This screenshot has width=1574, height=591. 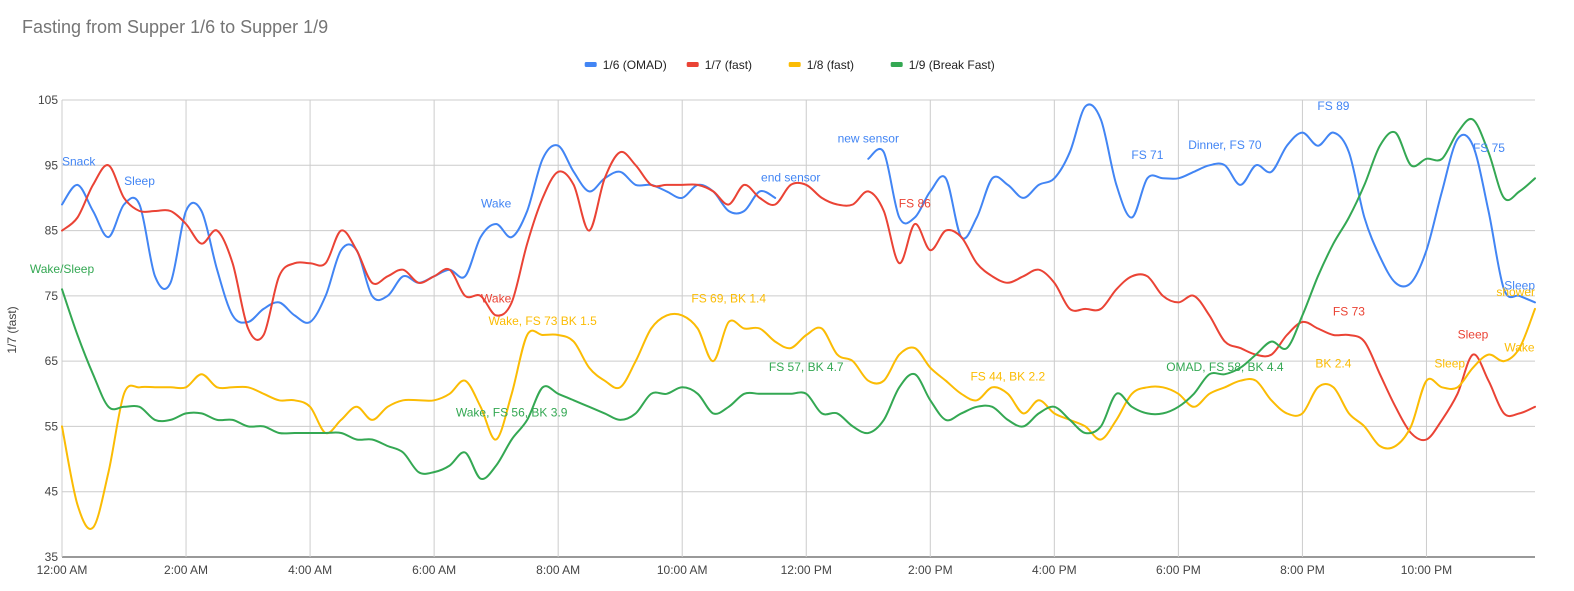 What do you see at coordinates (434, 570) in the screenshot?
I see `x-tick-label: 6:00 AM` at bounding box center [434, 570].